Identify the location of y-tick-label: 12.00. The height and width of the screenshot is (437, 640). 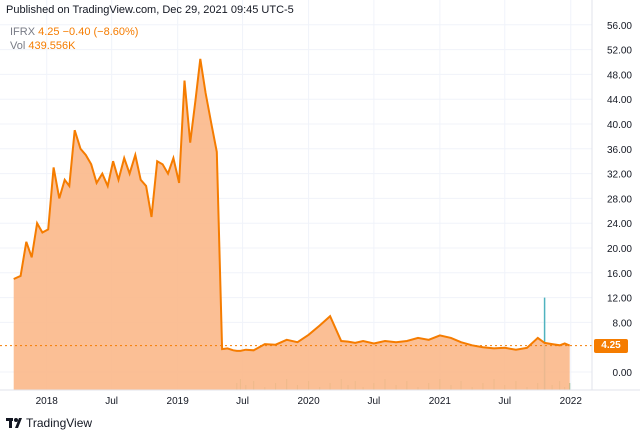
(619, 299).